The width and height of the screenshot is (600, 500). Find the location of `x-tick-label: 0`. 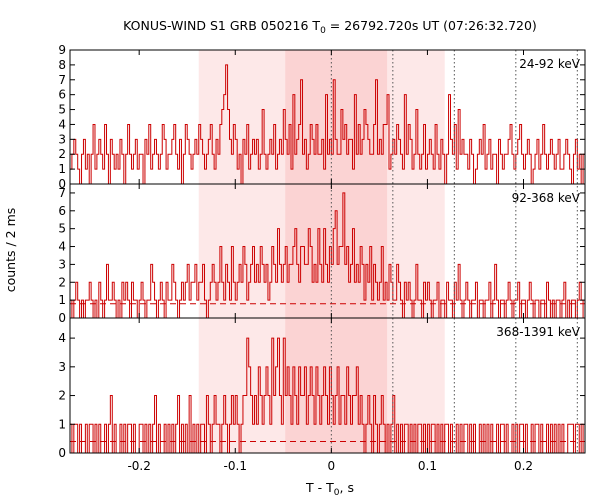

x-tick-label: 0 is located at coordinates (332, 466).